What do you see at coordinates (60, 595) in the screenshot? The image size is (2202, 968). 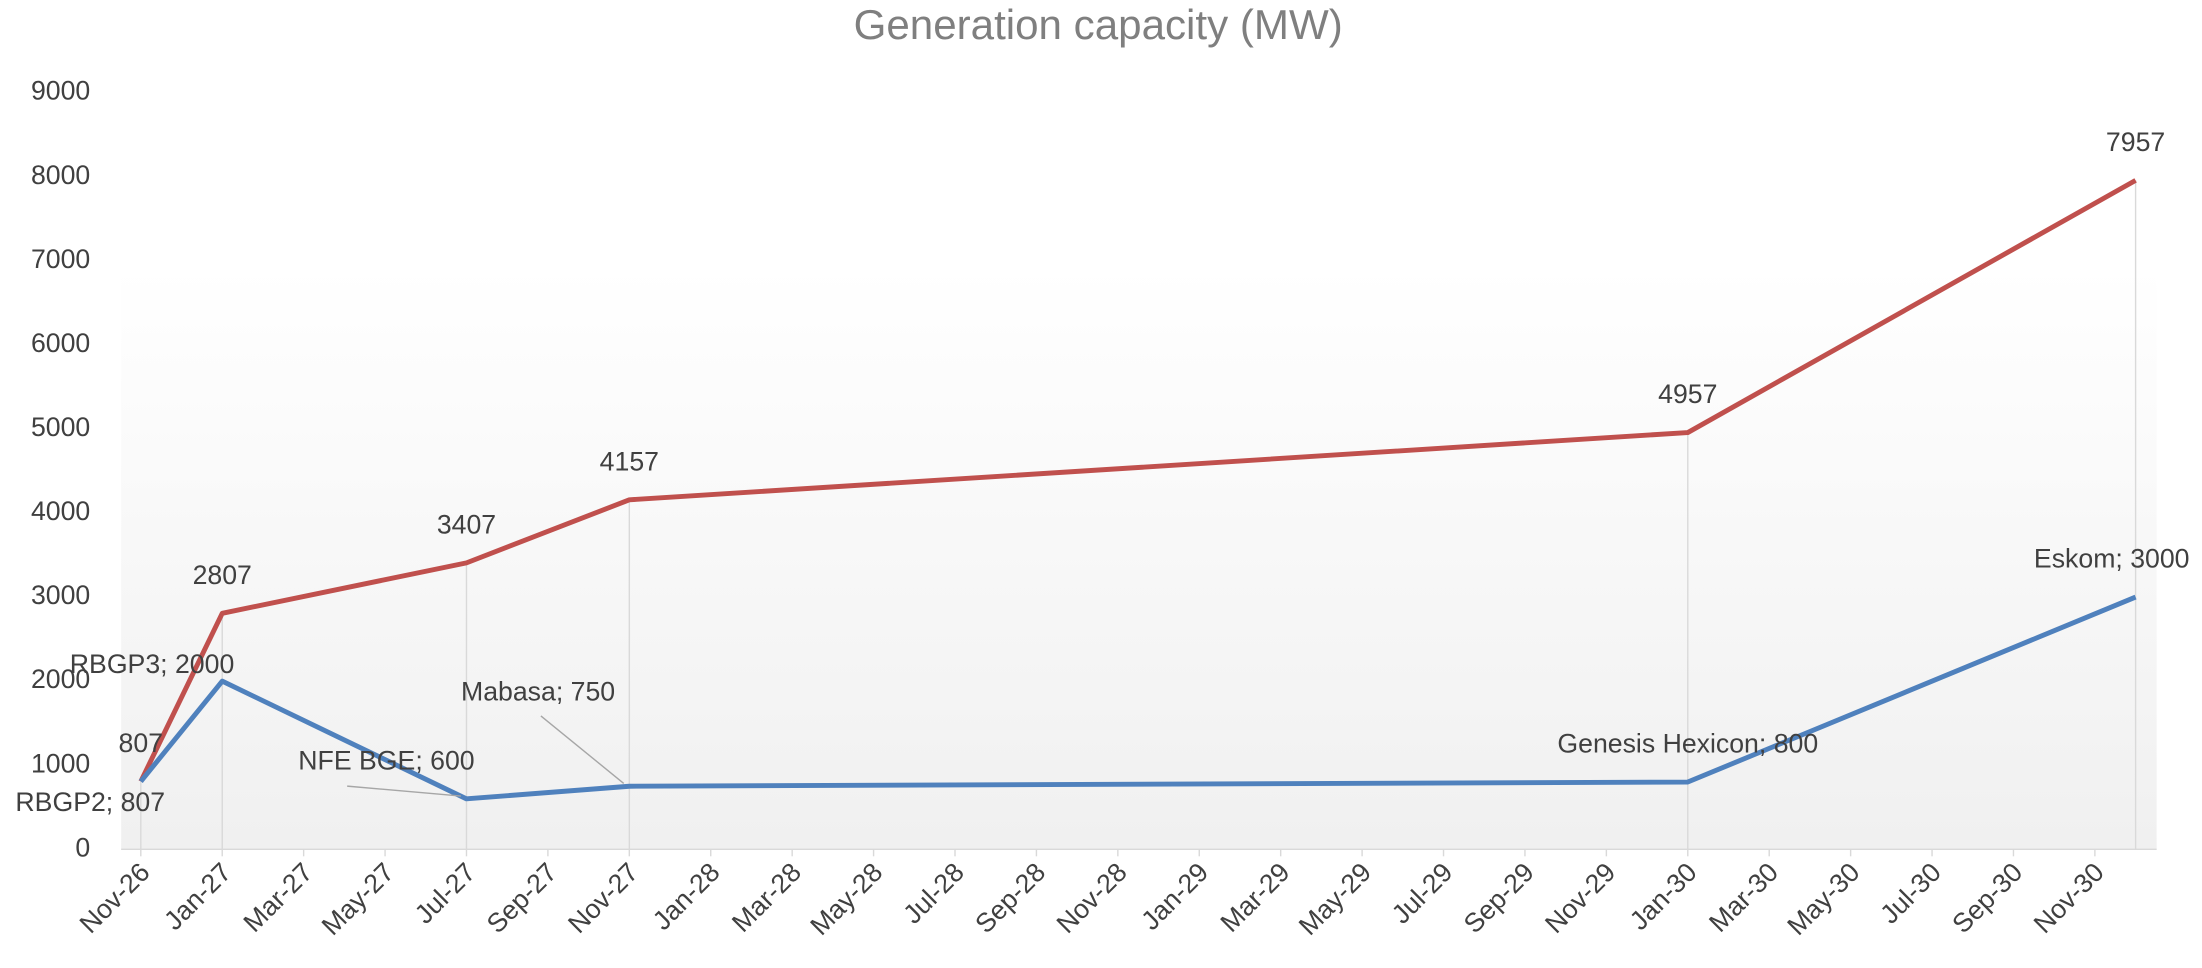 I see `y-tick-label: 3000` at bounding box center [60, 595].